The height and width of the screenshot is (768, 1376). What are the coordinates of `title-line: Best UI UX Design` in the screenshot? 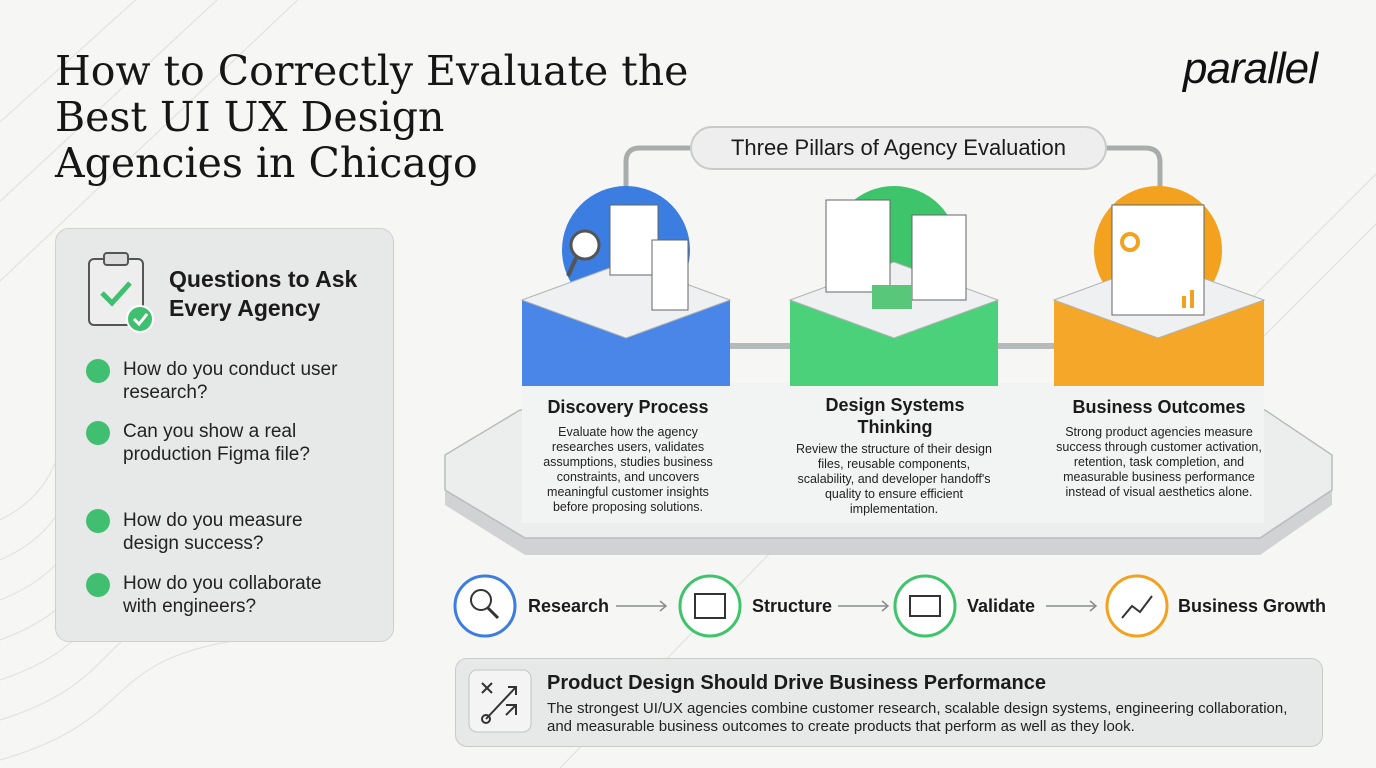 It's located at (250, 117).